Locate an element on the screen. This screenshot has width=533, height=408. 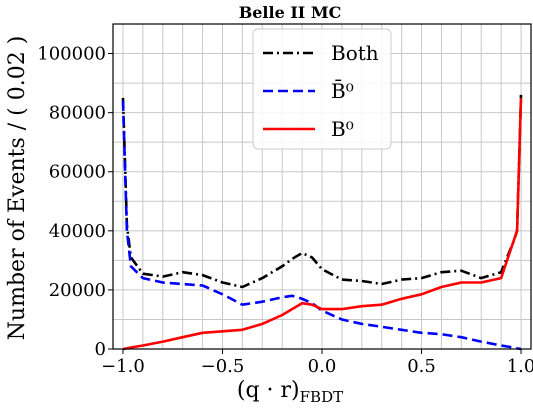
y-tick-label: 60000 is located at coordinates (77, 172).